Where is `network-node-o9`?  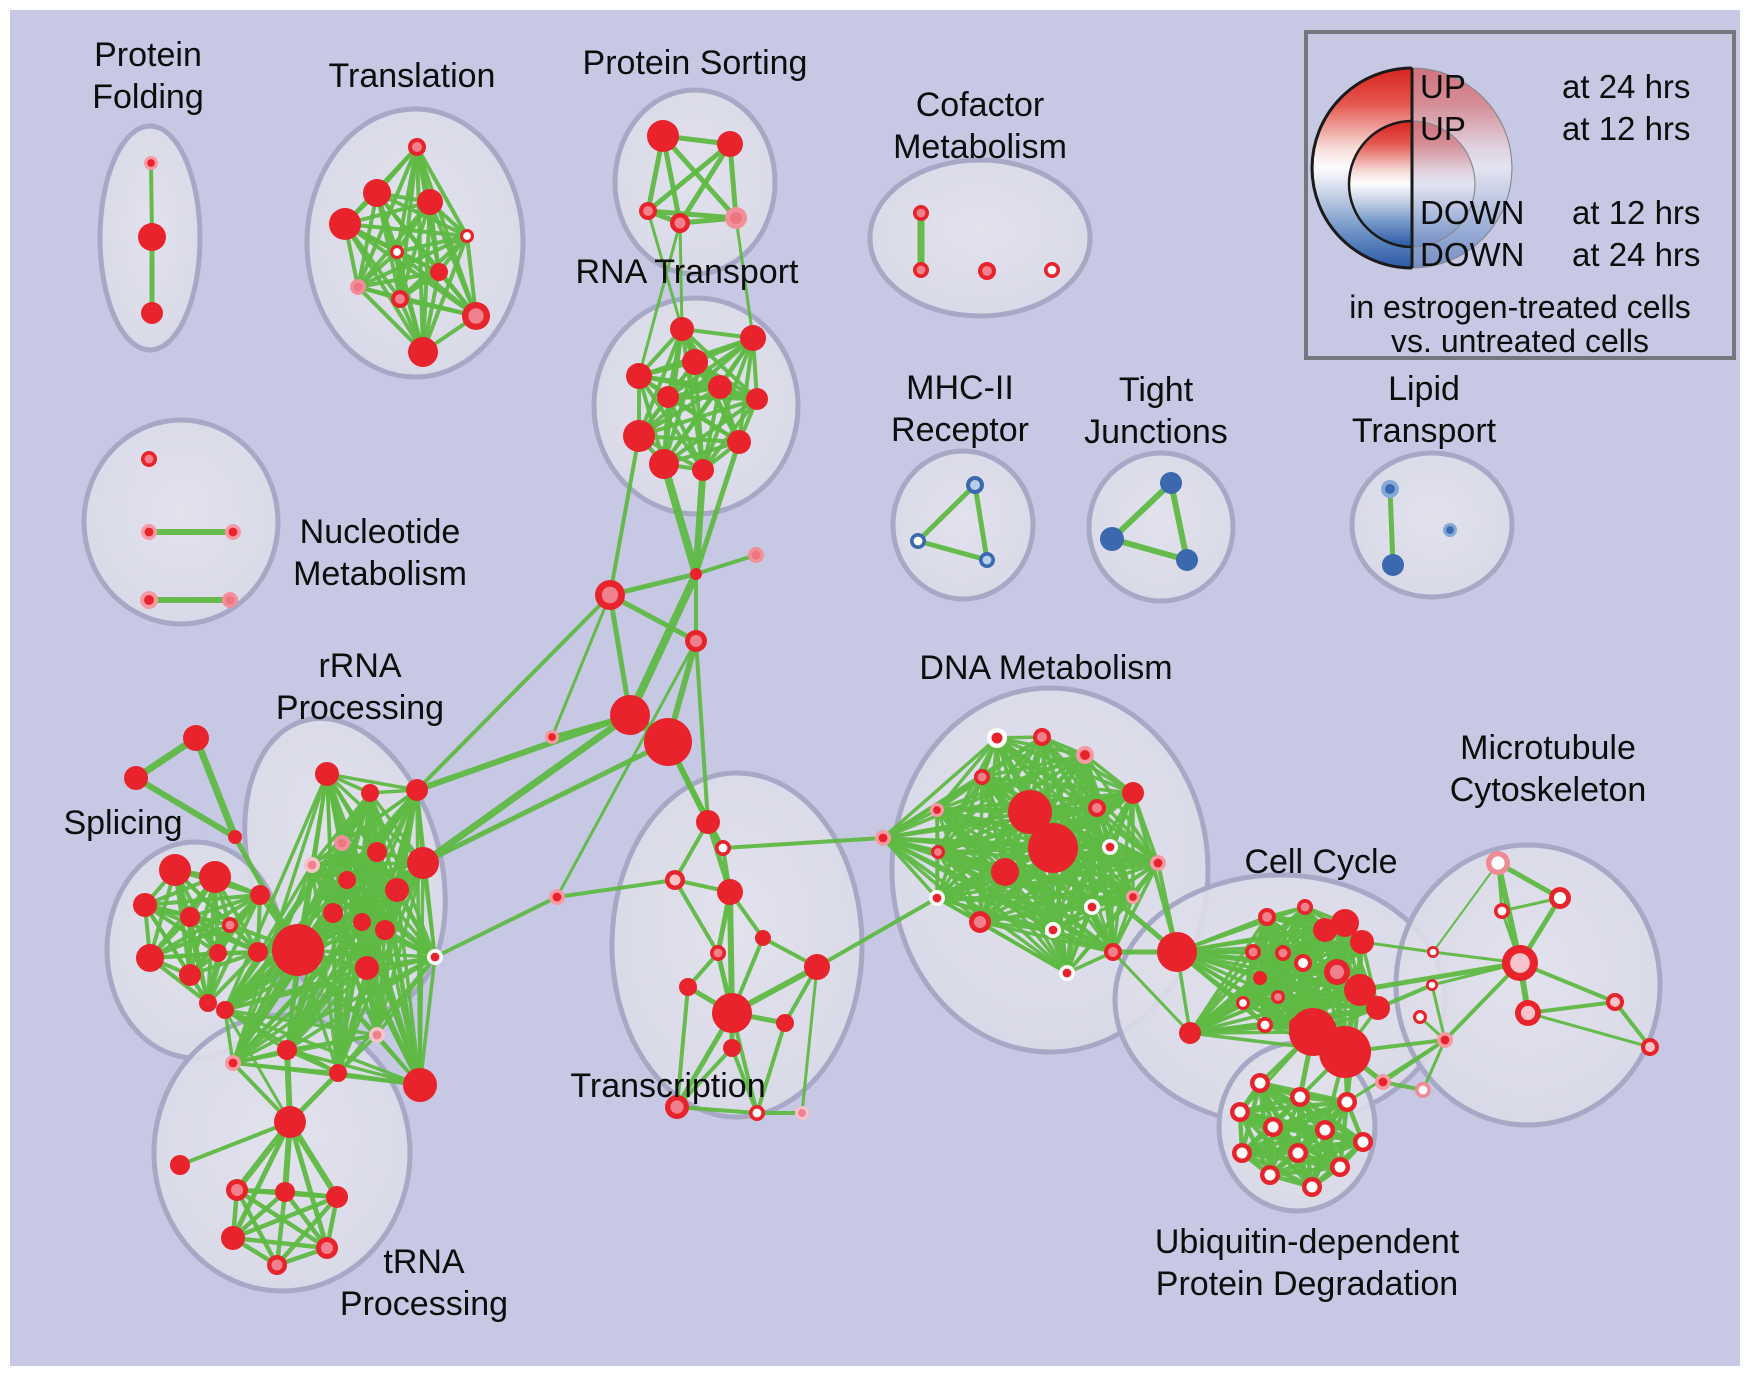 network-node-o9 is located at coordinates (785, 1023).